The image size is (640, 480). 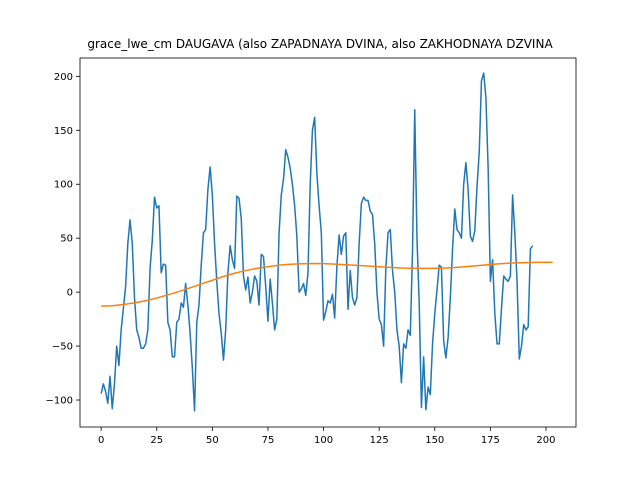 What do you see at coordinates (59, 401) in the screenshot?
I see `y-tick-label: −100` at bounding box center [59, 401].